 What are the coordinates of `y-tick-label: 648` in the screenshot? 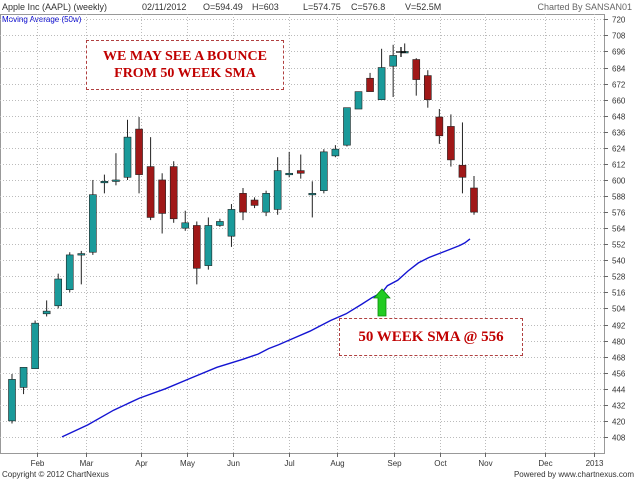 It's located at (619, 117).